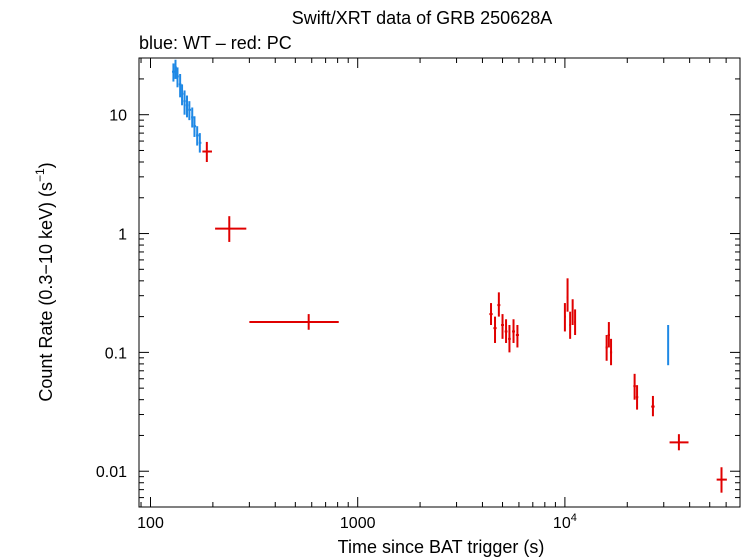  I want to click on y-axis-label-close: ), so click(46, 165).